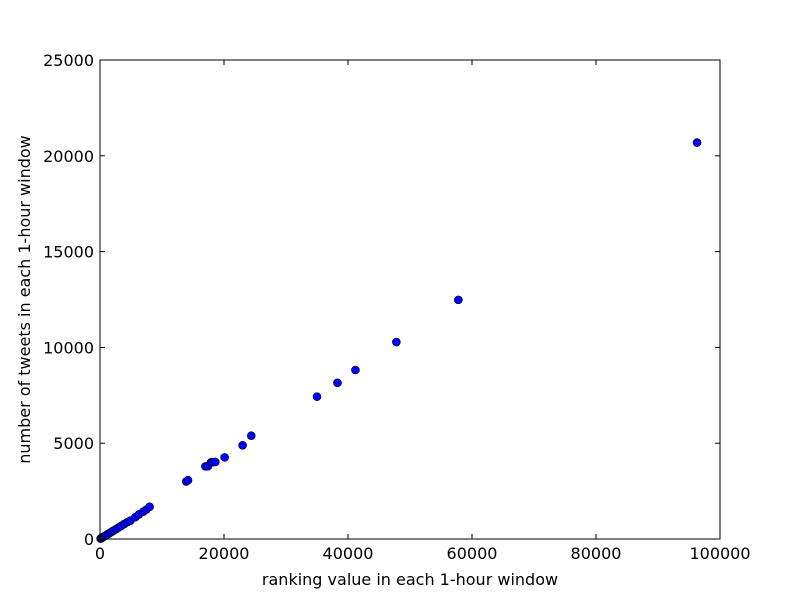  Describe the element at coordinates (348, 553) in the screenshot. I see `x-tick-label: 40000` at that location.